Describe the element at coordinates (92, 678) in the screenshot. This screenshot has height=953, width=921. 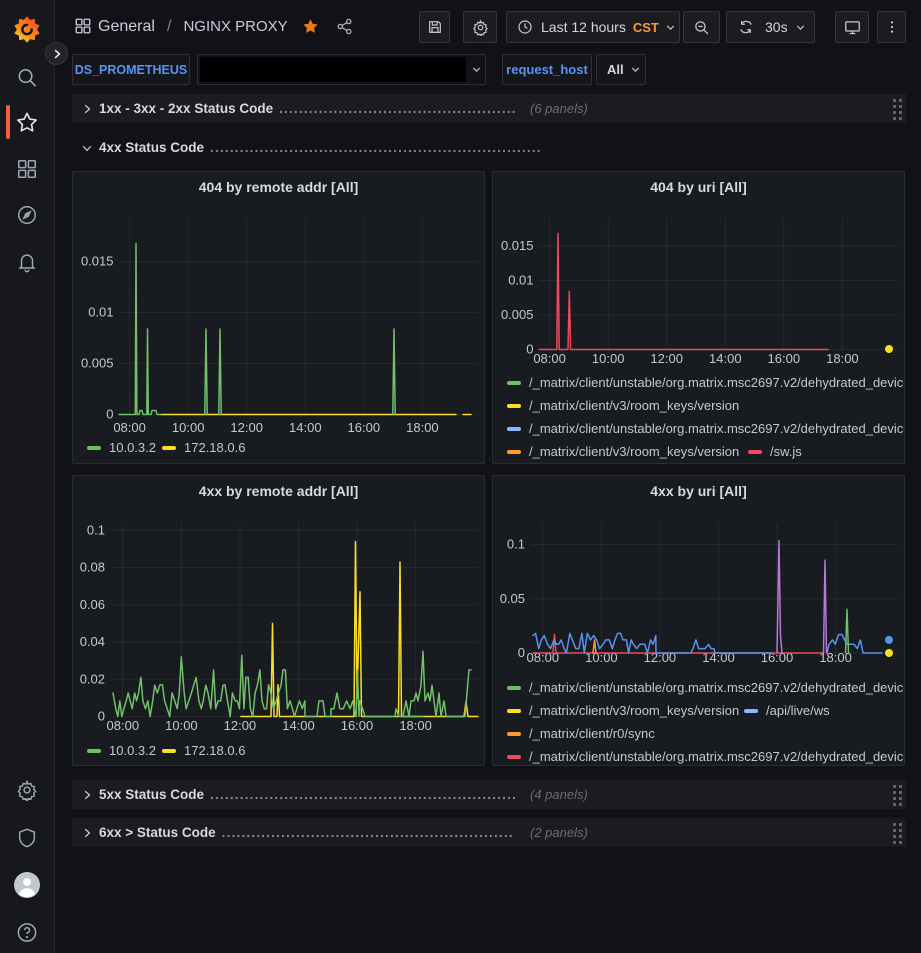
I see `svg-text: 0.02` at that location.